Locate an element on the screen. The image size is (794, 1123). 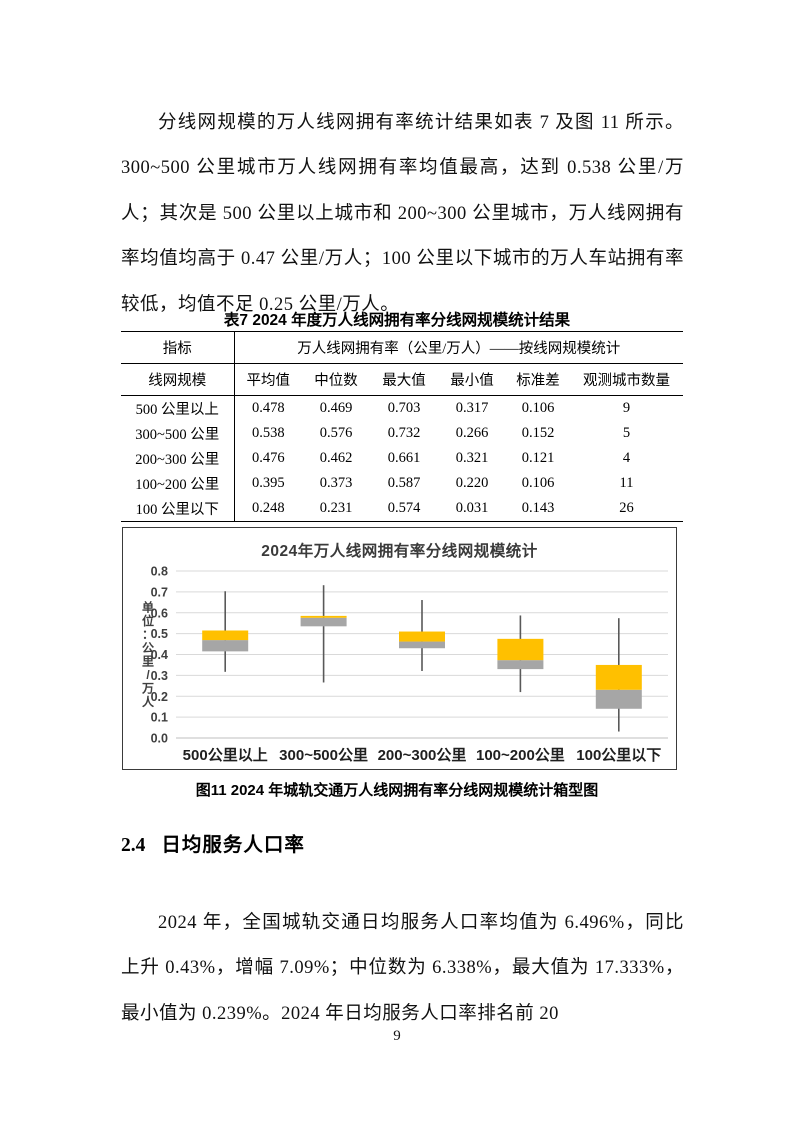
value-cell: 4 is located at coordinates (626, 458).